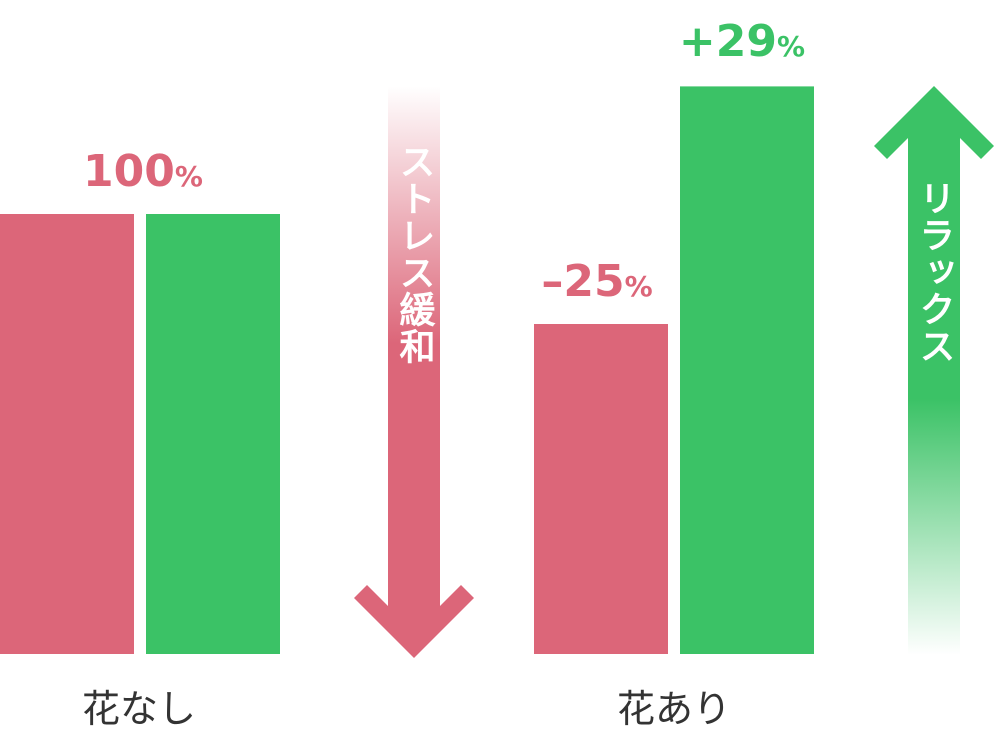  What do you see at coordinates (139, 709) in the screenshot?
I see `category-label-no-flower: 花なし` at bounding box center [139, 709].